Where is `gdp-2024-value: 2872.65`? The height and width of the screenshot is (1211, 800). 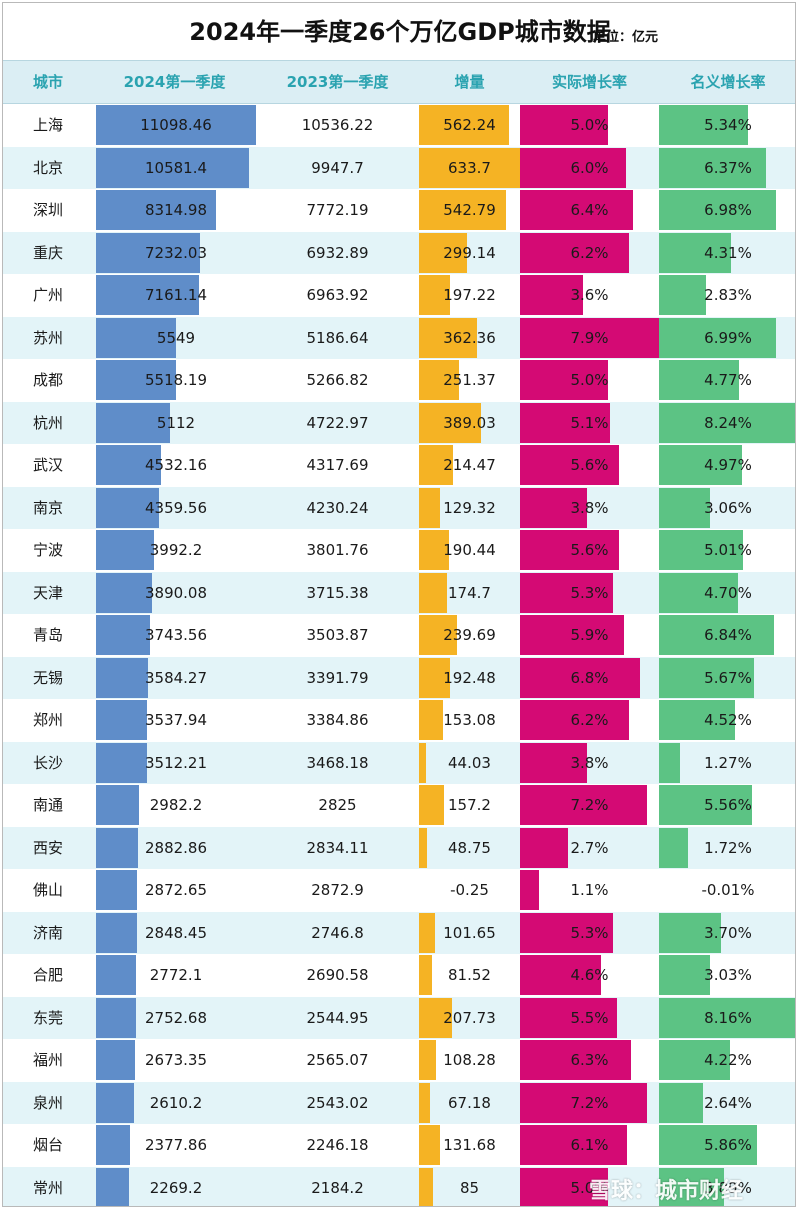 gdp-2024-value: 2872.65 is located at coordinates (176, 890).